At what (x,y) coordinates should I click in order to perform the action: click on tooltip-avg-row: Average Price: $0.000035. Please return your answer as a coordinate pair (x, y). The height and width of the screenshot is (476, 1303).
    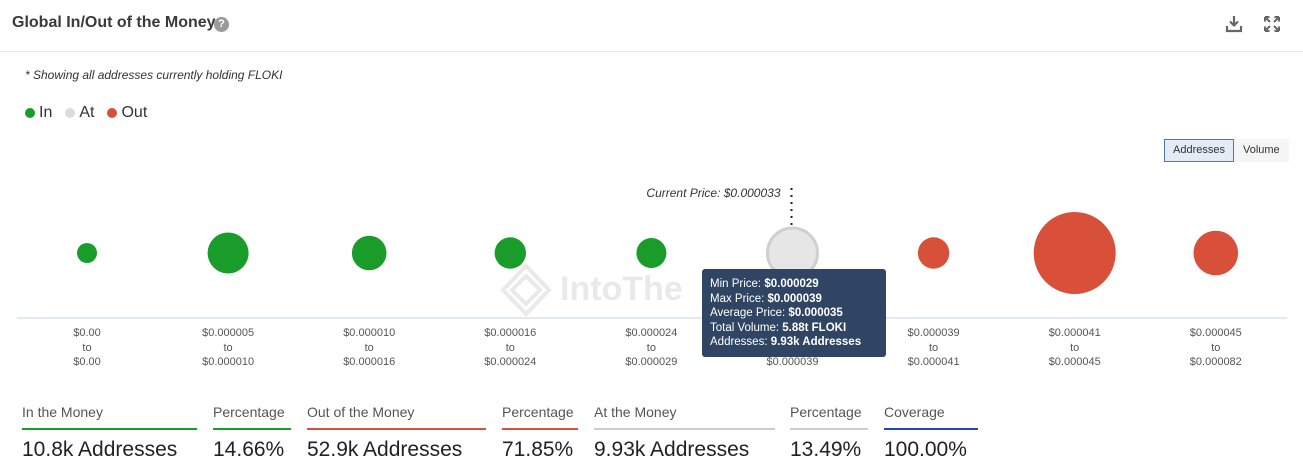
    Looking at the image, I should click on (794, 313).